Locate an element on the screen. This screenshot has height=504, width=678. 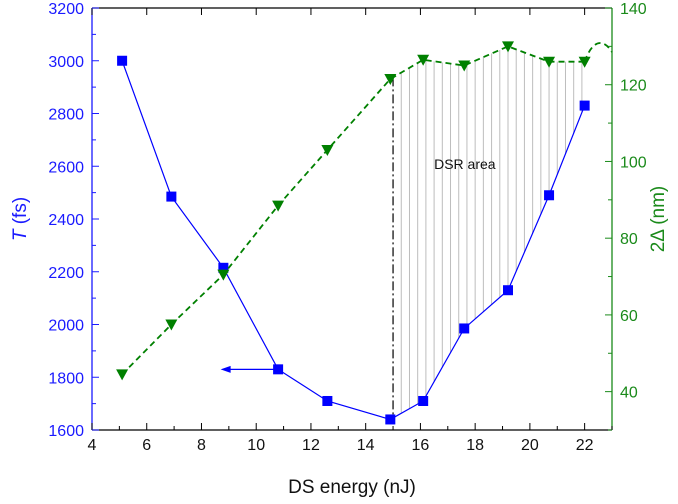
x-tick-label: 8 is located at coordinates (201, 445).